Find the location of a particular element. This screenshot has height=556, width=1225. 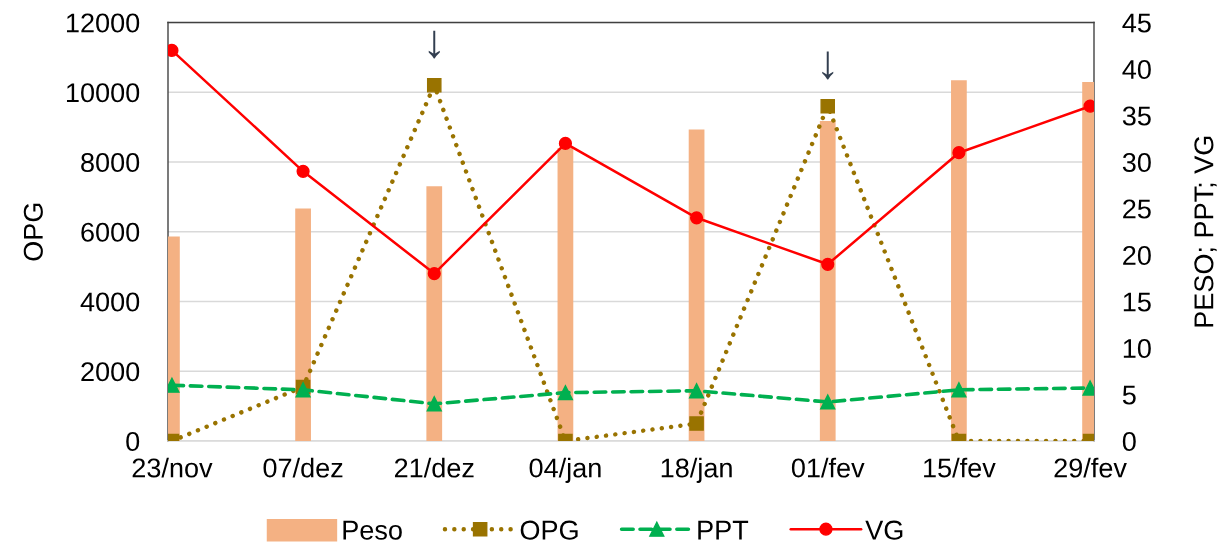

legend-label: OPG is located at coordinates (549, 530).